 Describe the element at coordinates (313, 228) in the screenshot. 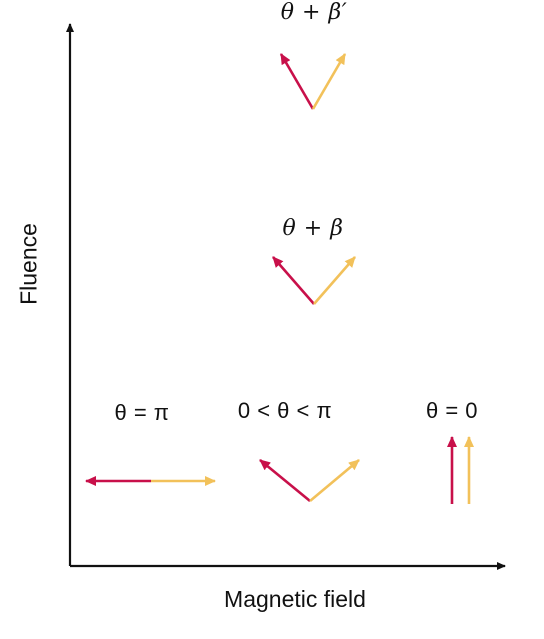

I see `state-label-theta-plus-beta: θ + β` at that location.